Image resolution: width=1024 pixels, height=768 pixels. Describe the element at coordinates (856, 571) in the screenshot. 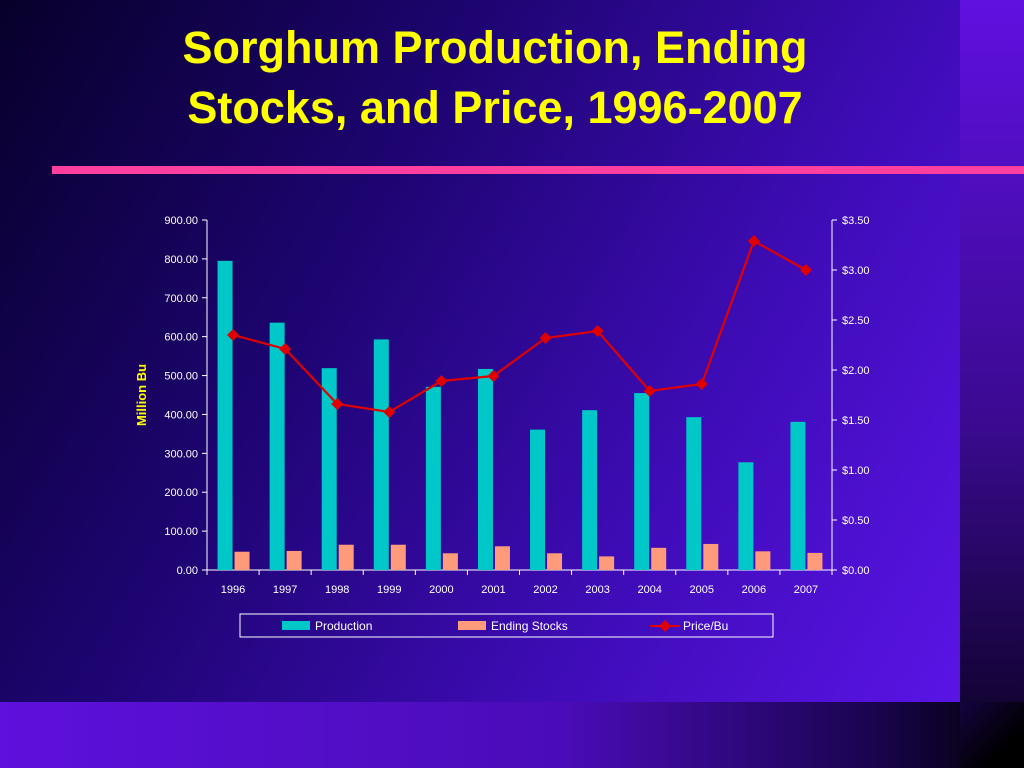

I see `right-tick-label: $0.00` at that location.